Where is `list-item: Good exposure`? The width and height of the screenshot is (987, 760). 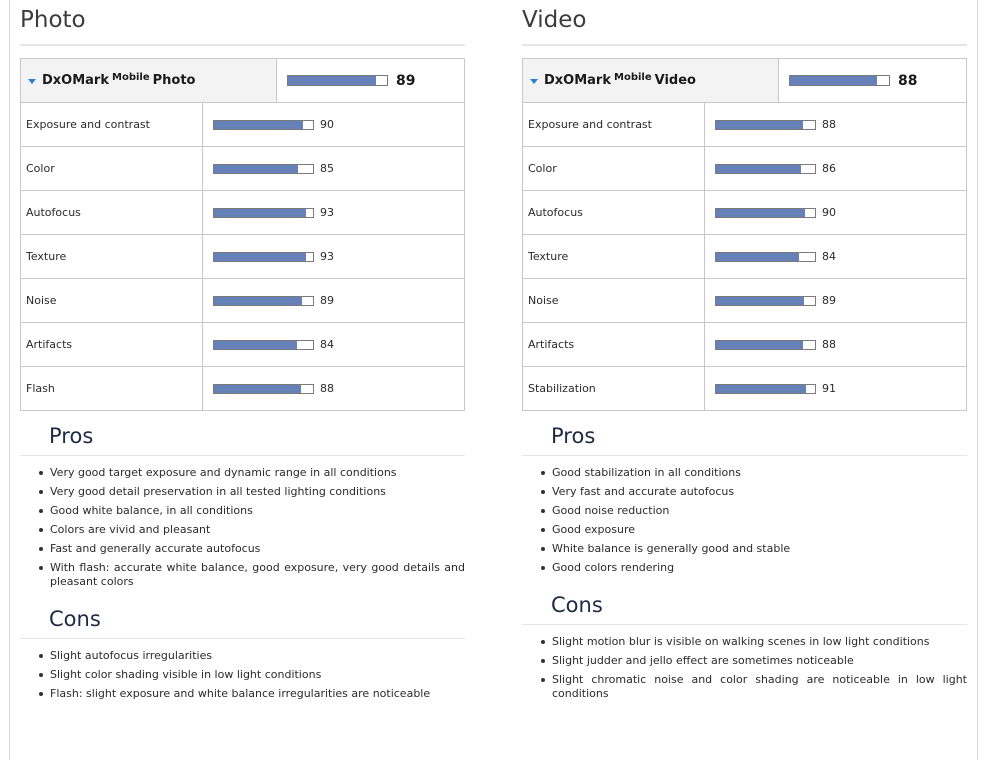
list-item: Good exposure is located at coordinates (744, 530).